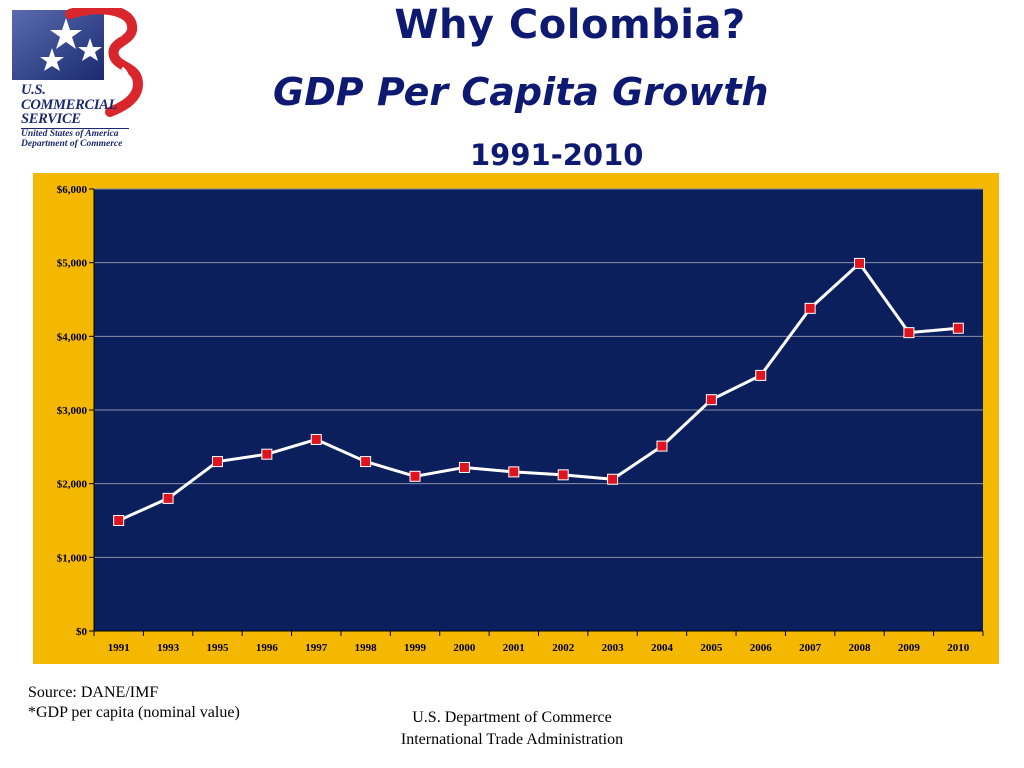  What do you see at coordinates (464, 648) in the screenshot?
I see `x-tick-label: 2000` at bounding box center [464, 648].